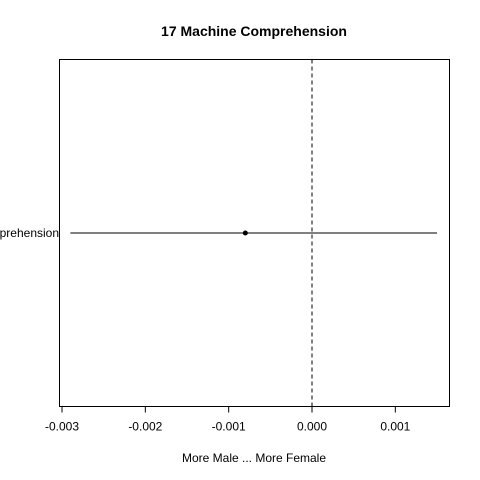 The width and height of the screenshot is (480, 480). Describe the element at coordinates (62, 427) in the screenshot. I see `x-tick-label: -0.003` at that location.